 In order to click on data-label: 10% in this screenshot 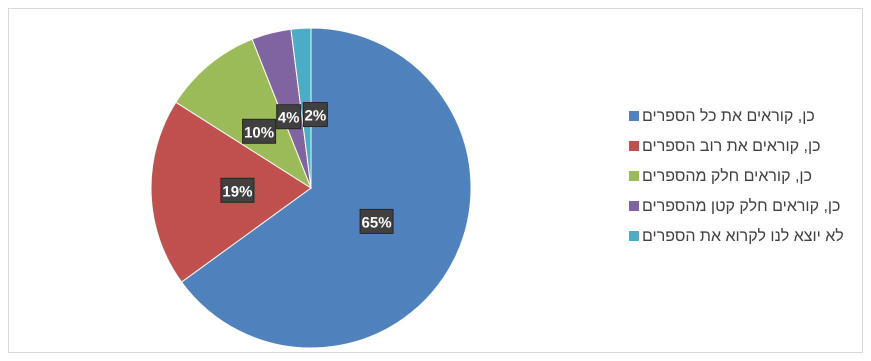, I will do `click(259, 133)`.